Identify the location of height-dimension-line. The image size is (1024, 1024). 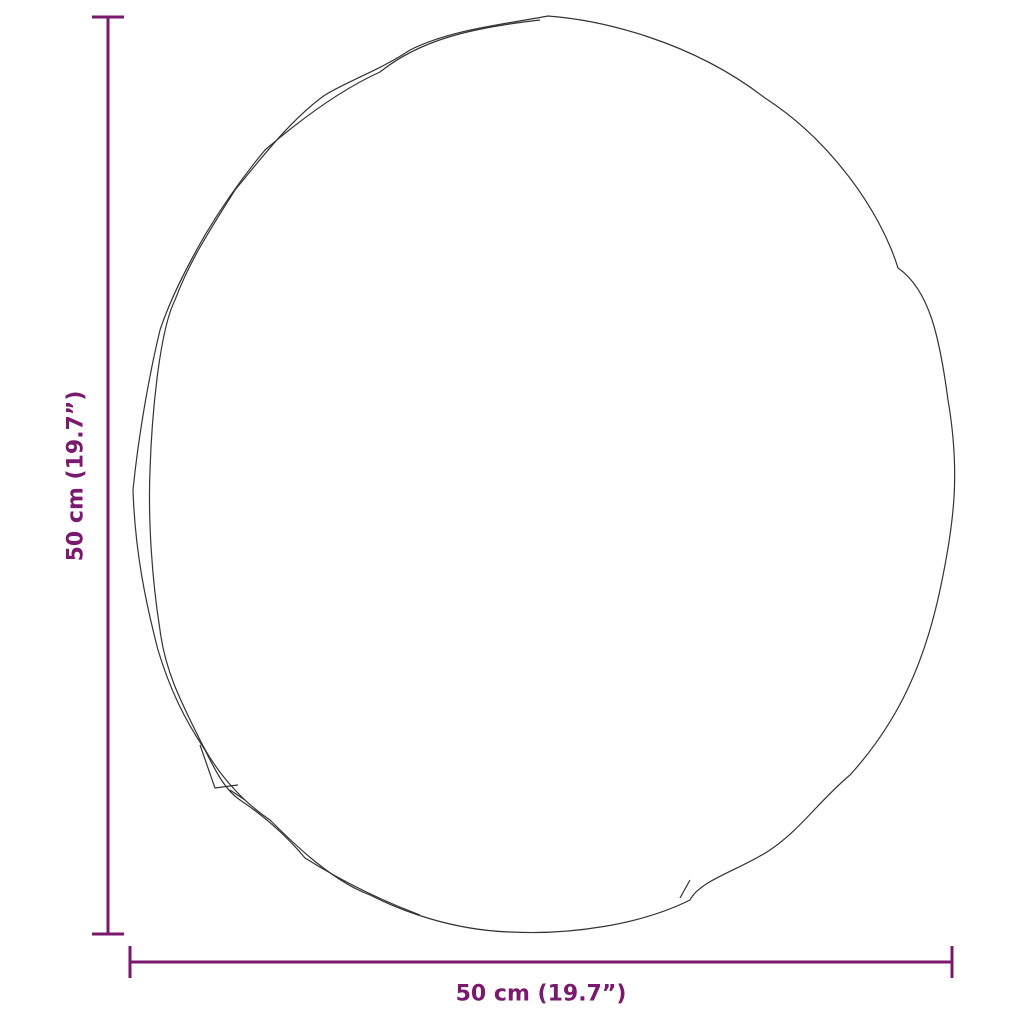
(108, 475).